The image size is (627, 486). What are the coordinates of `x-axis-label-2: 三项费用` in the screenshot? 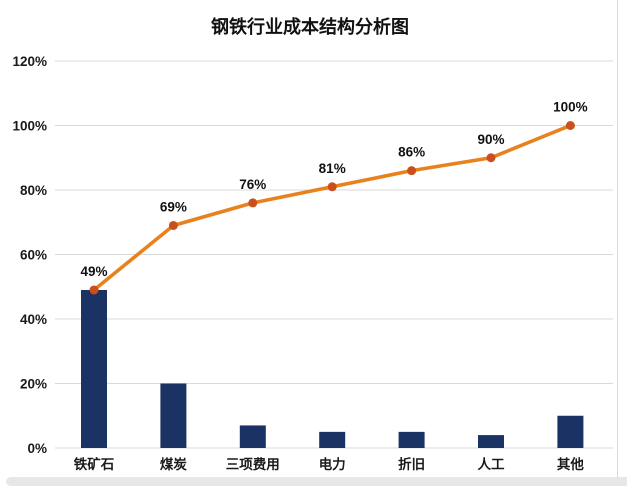 It's located at (253, 464).